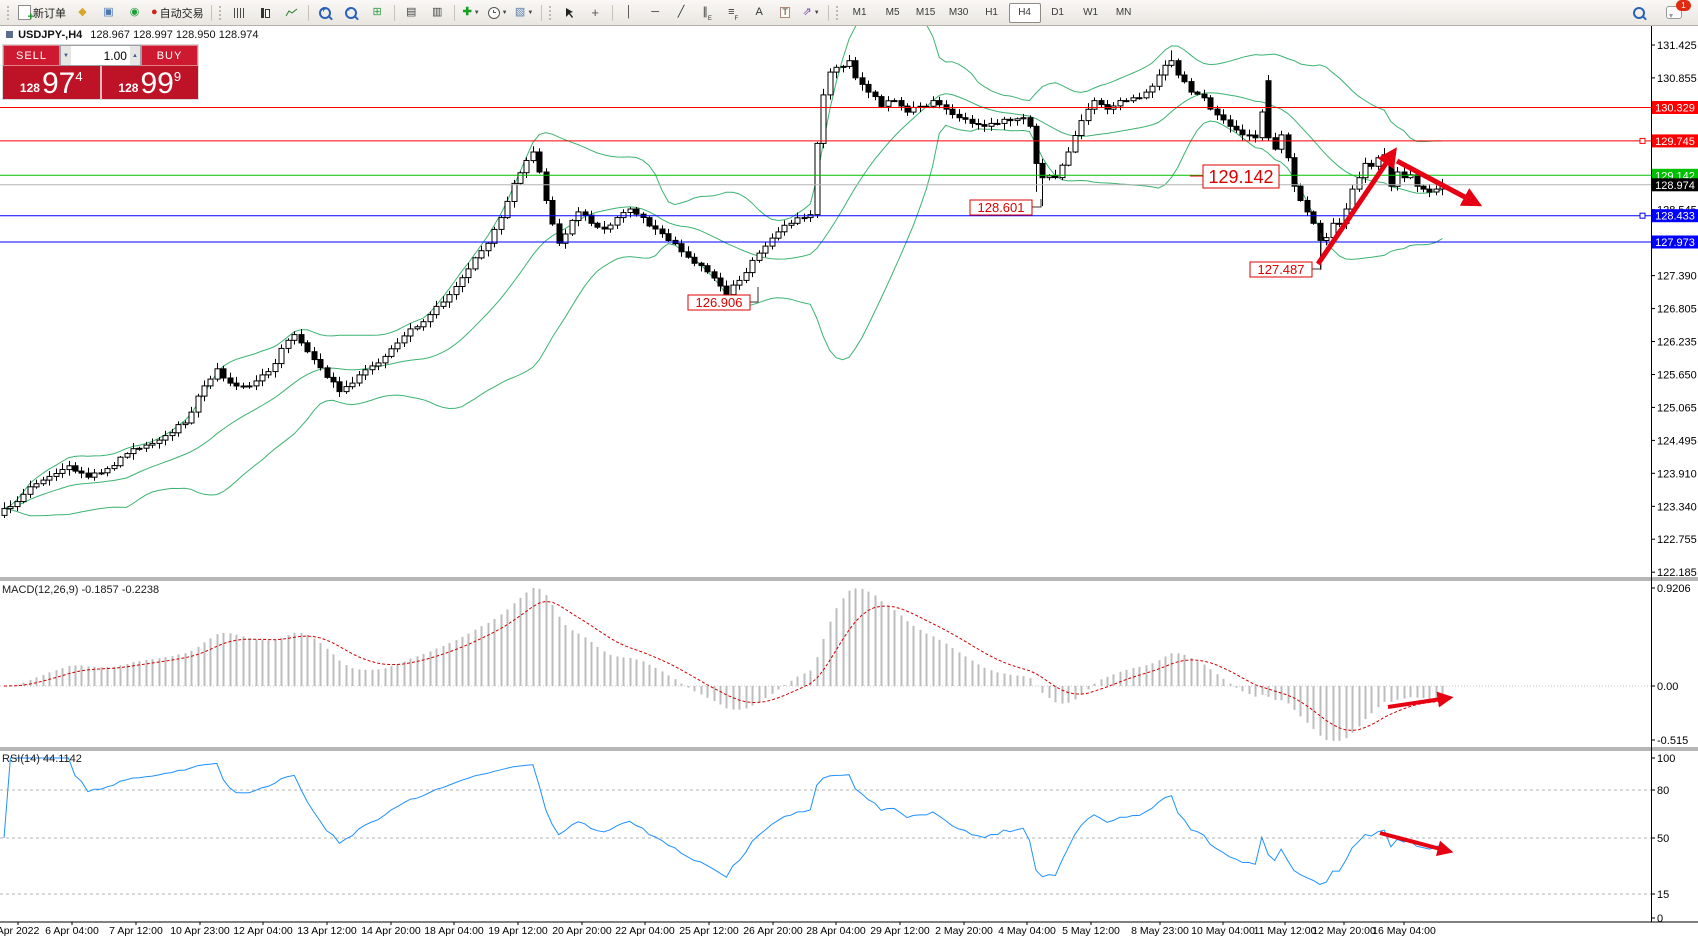 This screenshot has height=937, width=1698. What do you see at coordinates (1057, 12) in the screenshot?
I see `tf-D1: D1` at bounding box center [1057, 12].